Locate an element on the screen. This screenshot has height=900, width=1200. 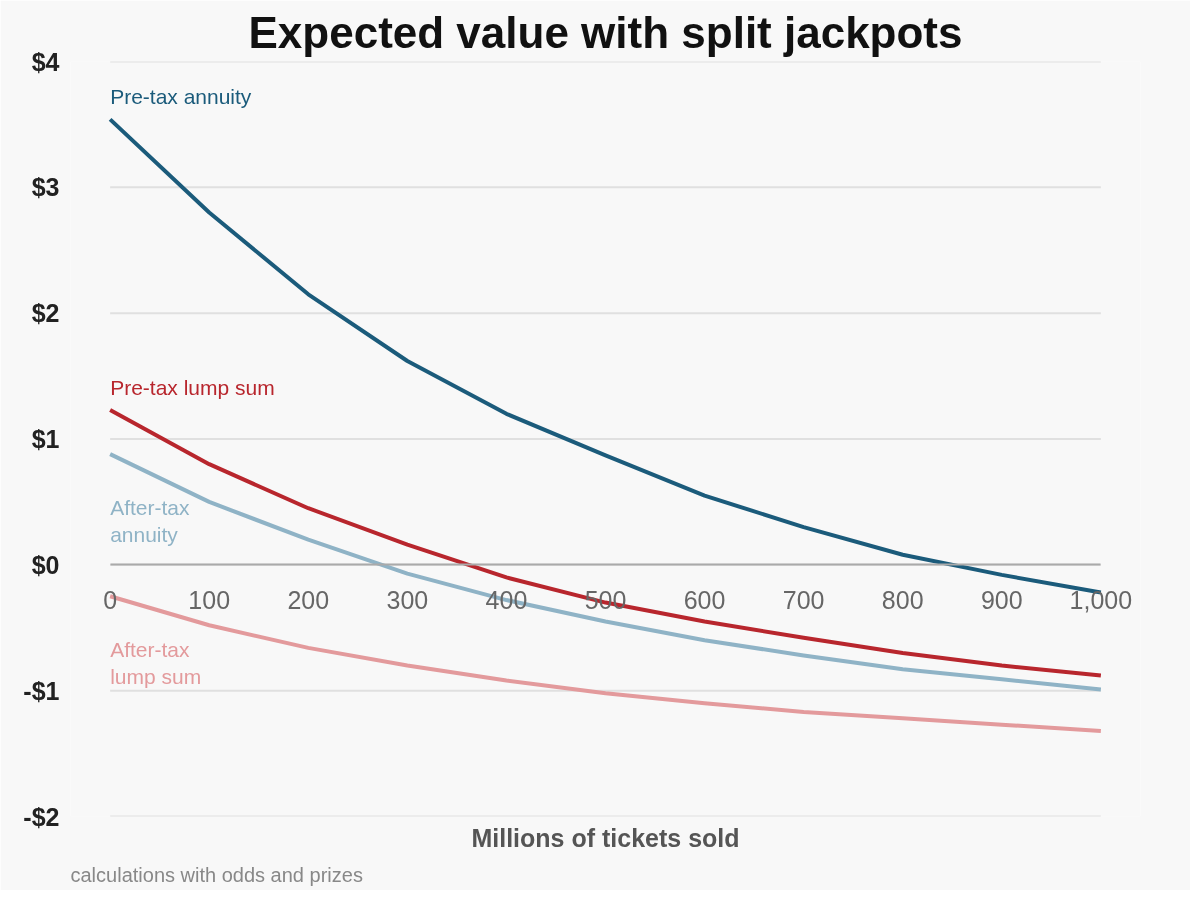
x-tick-label: 700 is located at coordinates (803, 599).